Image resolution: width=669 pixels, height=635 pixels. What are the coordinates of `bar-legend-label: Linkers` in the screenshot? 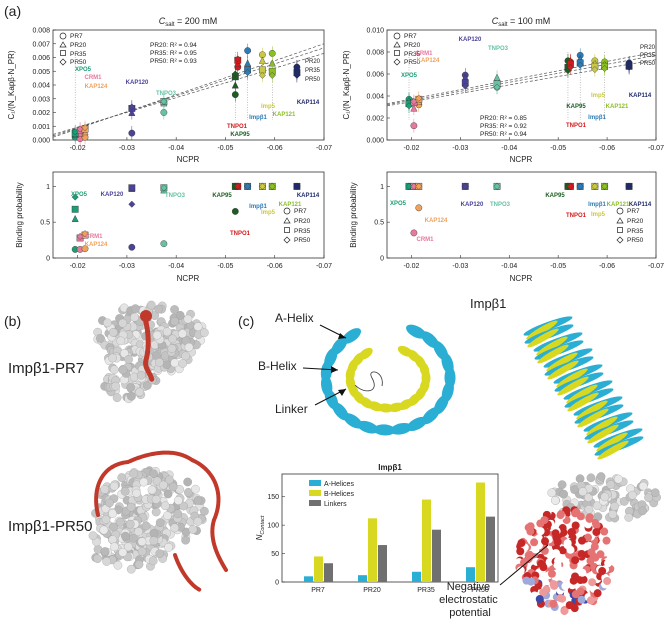 It's located at (335, 504).